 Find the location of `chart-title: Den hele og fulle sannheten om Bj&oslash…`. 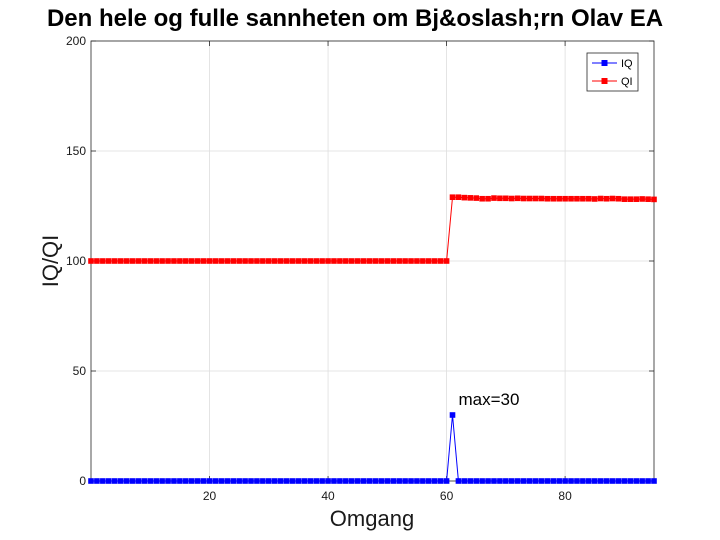

chart-title: Den hele og fulle sannheten om Bj&oslash… is located at coordinates (355, 18).